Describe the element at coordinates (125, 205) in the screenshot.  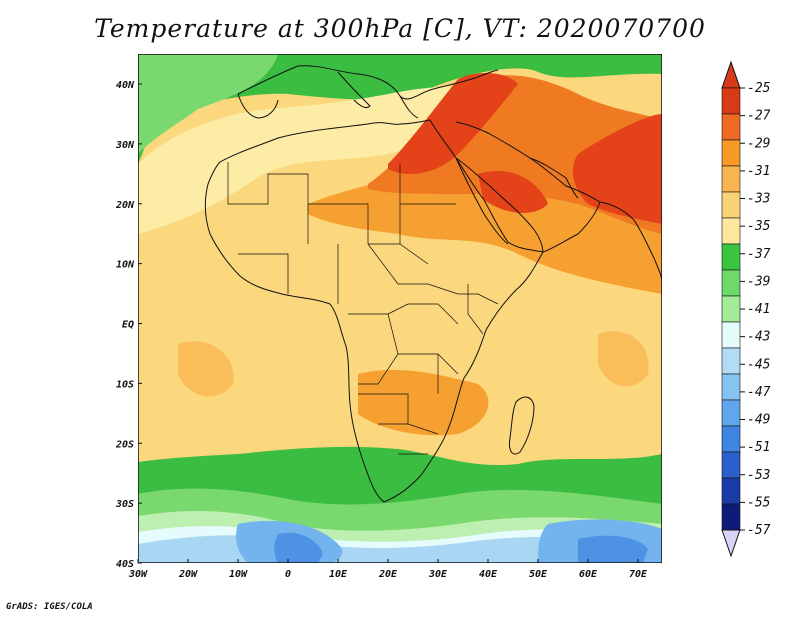
I see `lat-tick-label: 20N` at that location.